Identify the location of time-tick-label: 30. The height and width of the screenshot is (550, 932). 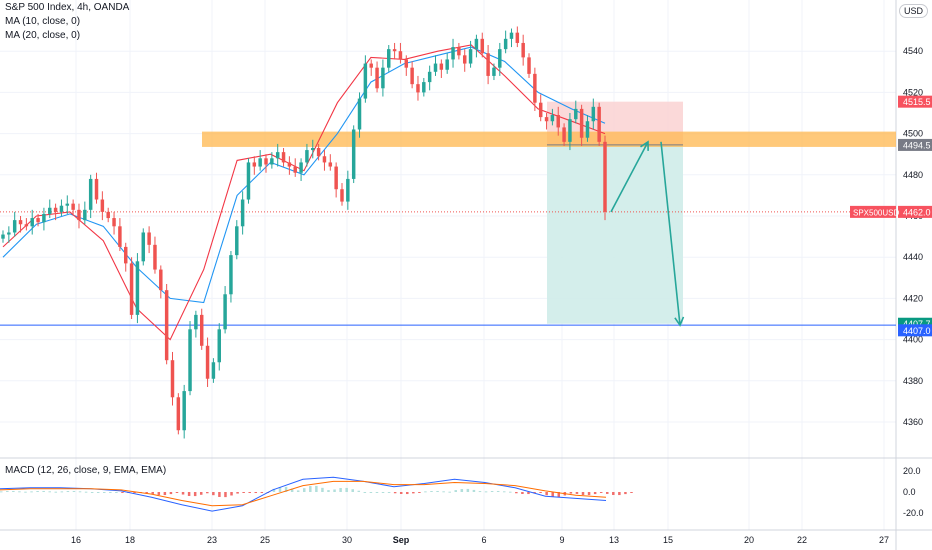
(347, 540).